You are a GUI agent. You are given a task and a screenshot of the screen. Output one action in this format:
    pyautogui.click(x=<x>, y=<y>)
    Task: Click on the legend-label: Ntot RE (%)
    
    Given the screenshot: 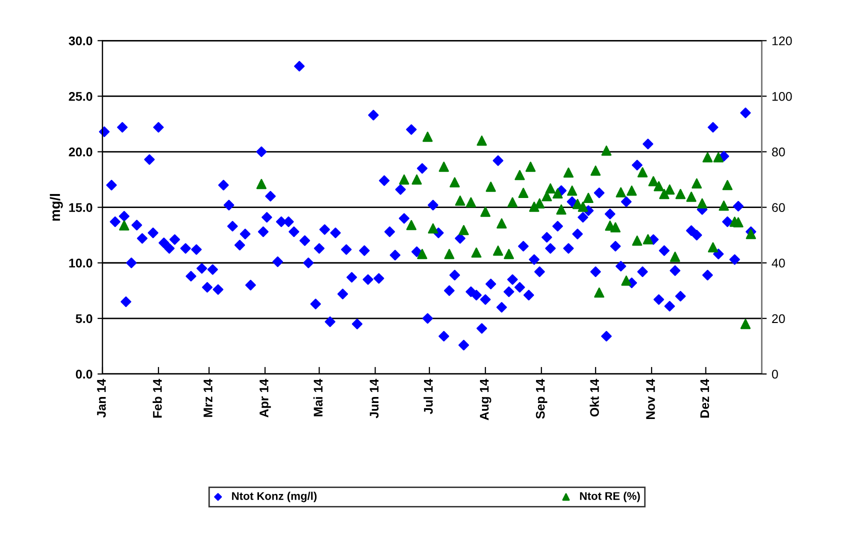 What is the action you would take?
    pyautogui.click(x=610, y=497)
    